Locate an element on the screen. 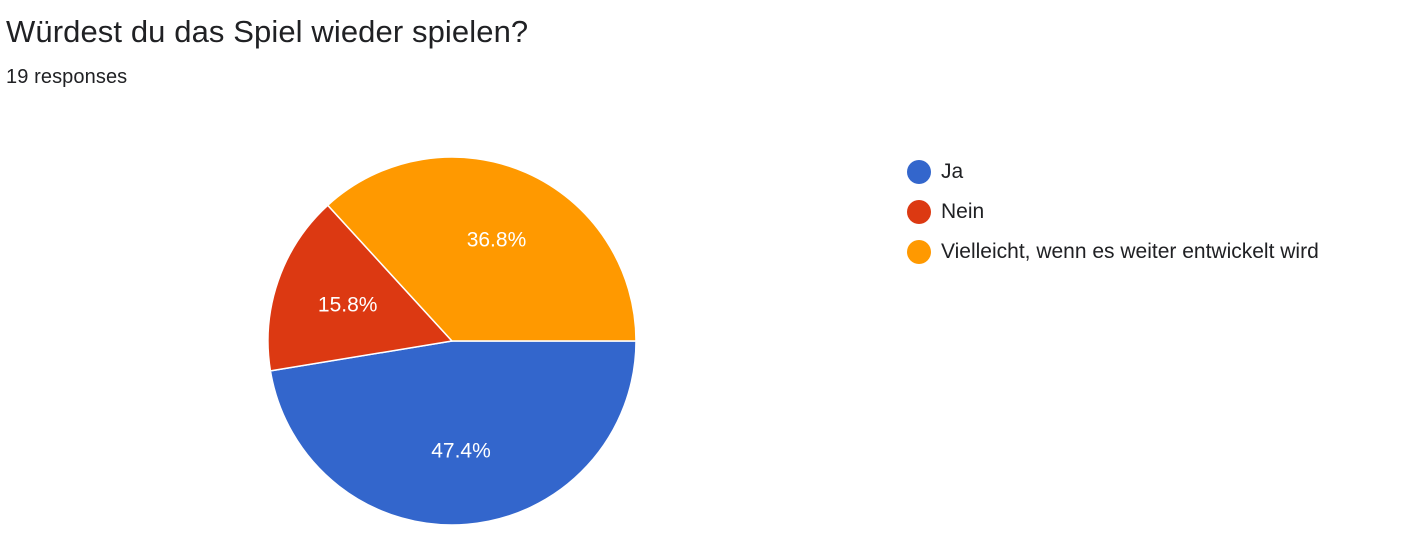 The image size is (1418, 540). response-count: 19 responses is located at coordinates (67, 77).